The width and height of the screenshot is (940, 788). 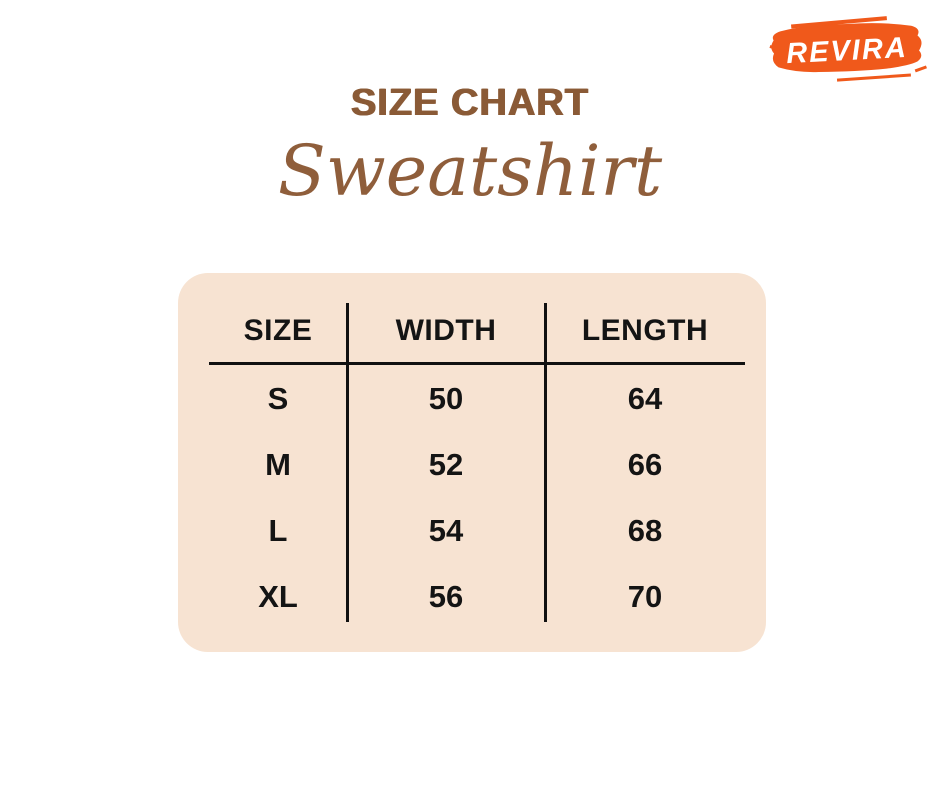 What do you see at coordinates (645, 464) in the screenshot?
I see `length-cell: 66` at bounding box center [645, 464].